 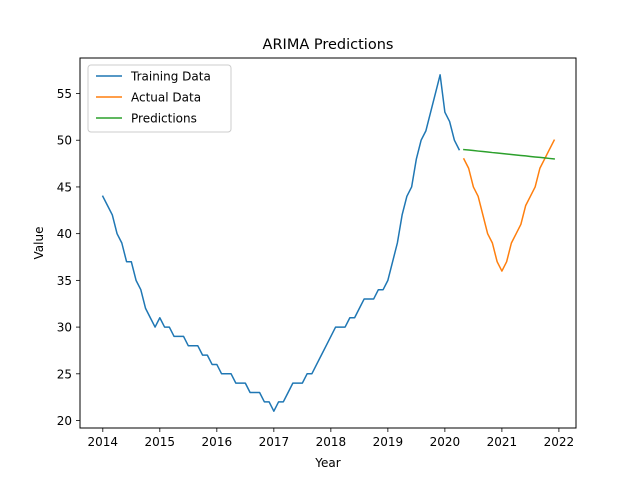 I want to click on y-tick-label: 20, so click(x=64, y=421).